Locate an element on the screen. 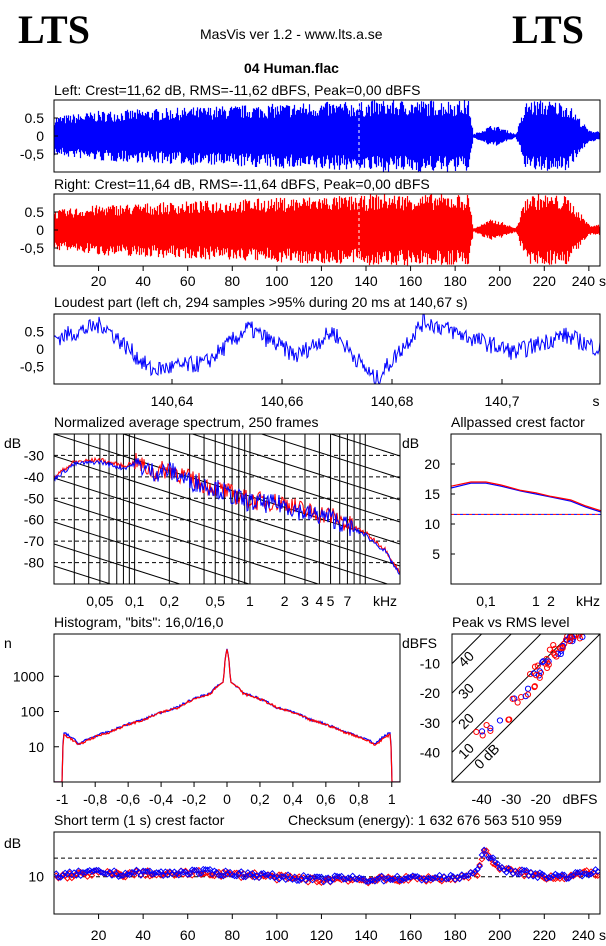 Image resolution: width=606 pixels, height=946 pixels. loudest-xtick: 140,7 is located at coordinates (501, 401).